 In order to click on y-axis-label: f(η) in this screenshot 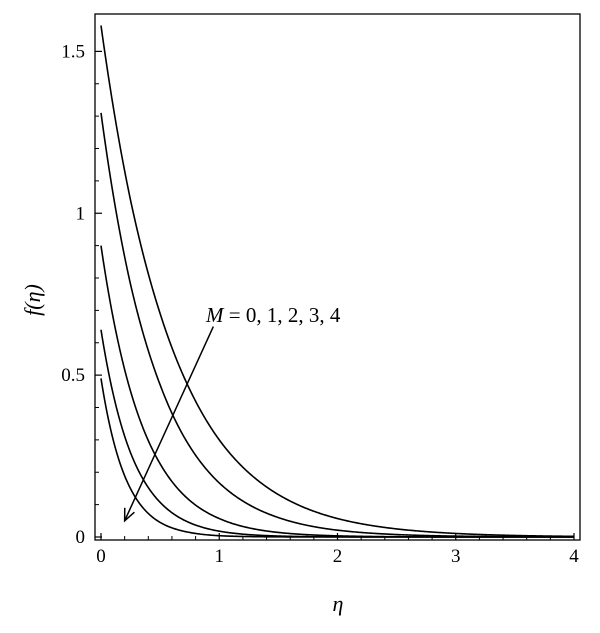, I will do `click(32, 300)`.